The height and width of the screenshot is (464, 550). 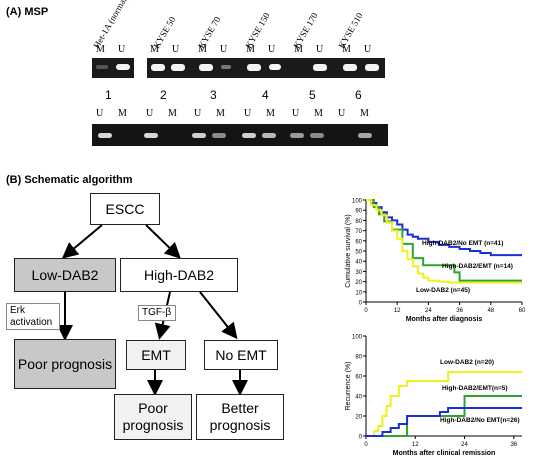 What do you see at coordinates (462, 243) in the screenshot?
I see `series-label: High-DAB2/No EMT (n=41)` at bounding box center [462, 243].